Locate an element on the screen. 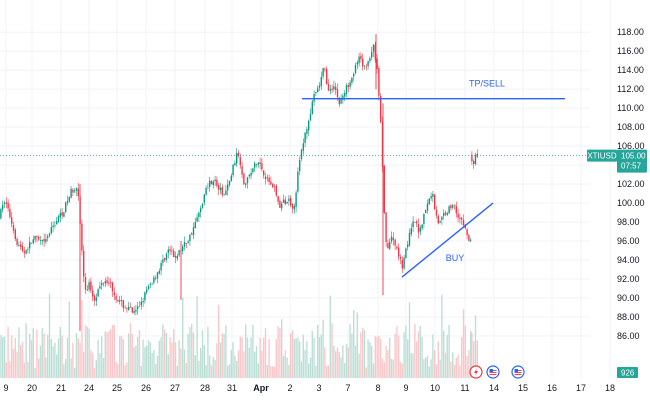 This screenshot has height=401, width=650. time-axis-tick-label: 14 is located at coordinates (494, 388).